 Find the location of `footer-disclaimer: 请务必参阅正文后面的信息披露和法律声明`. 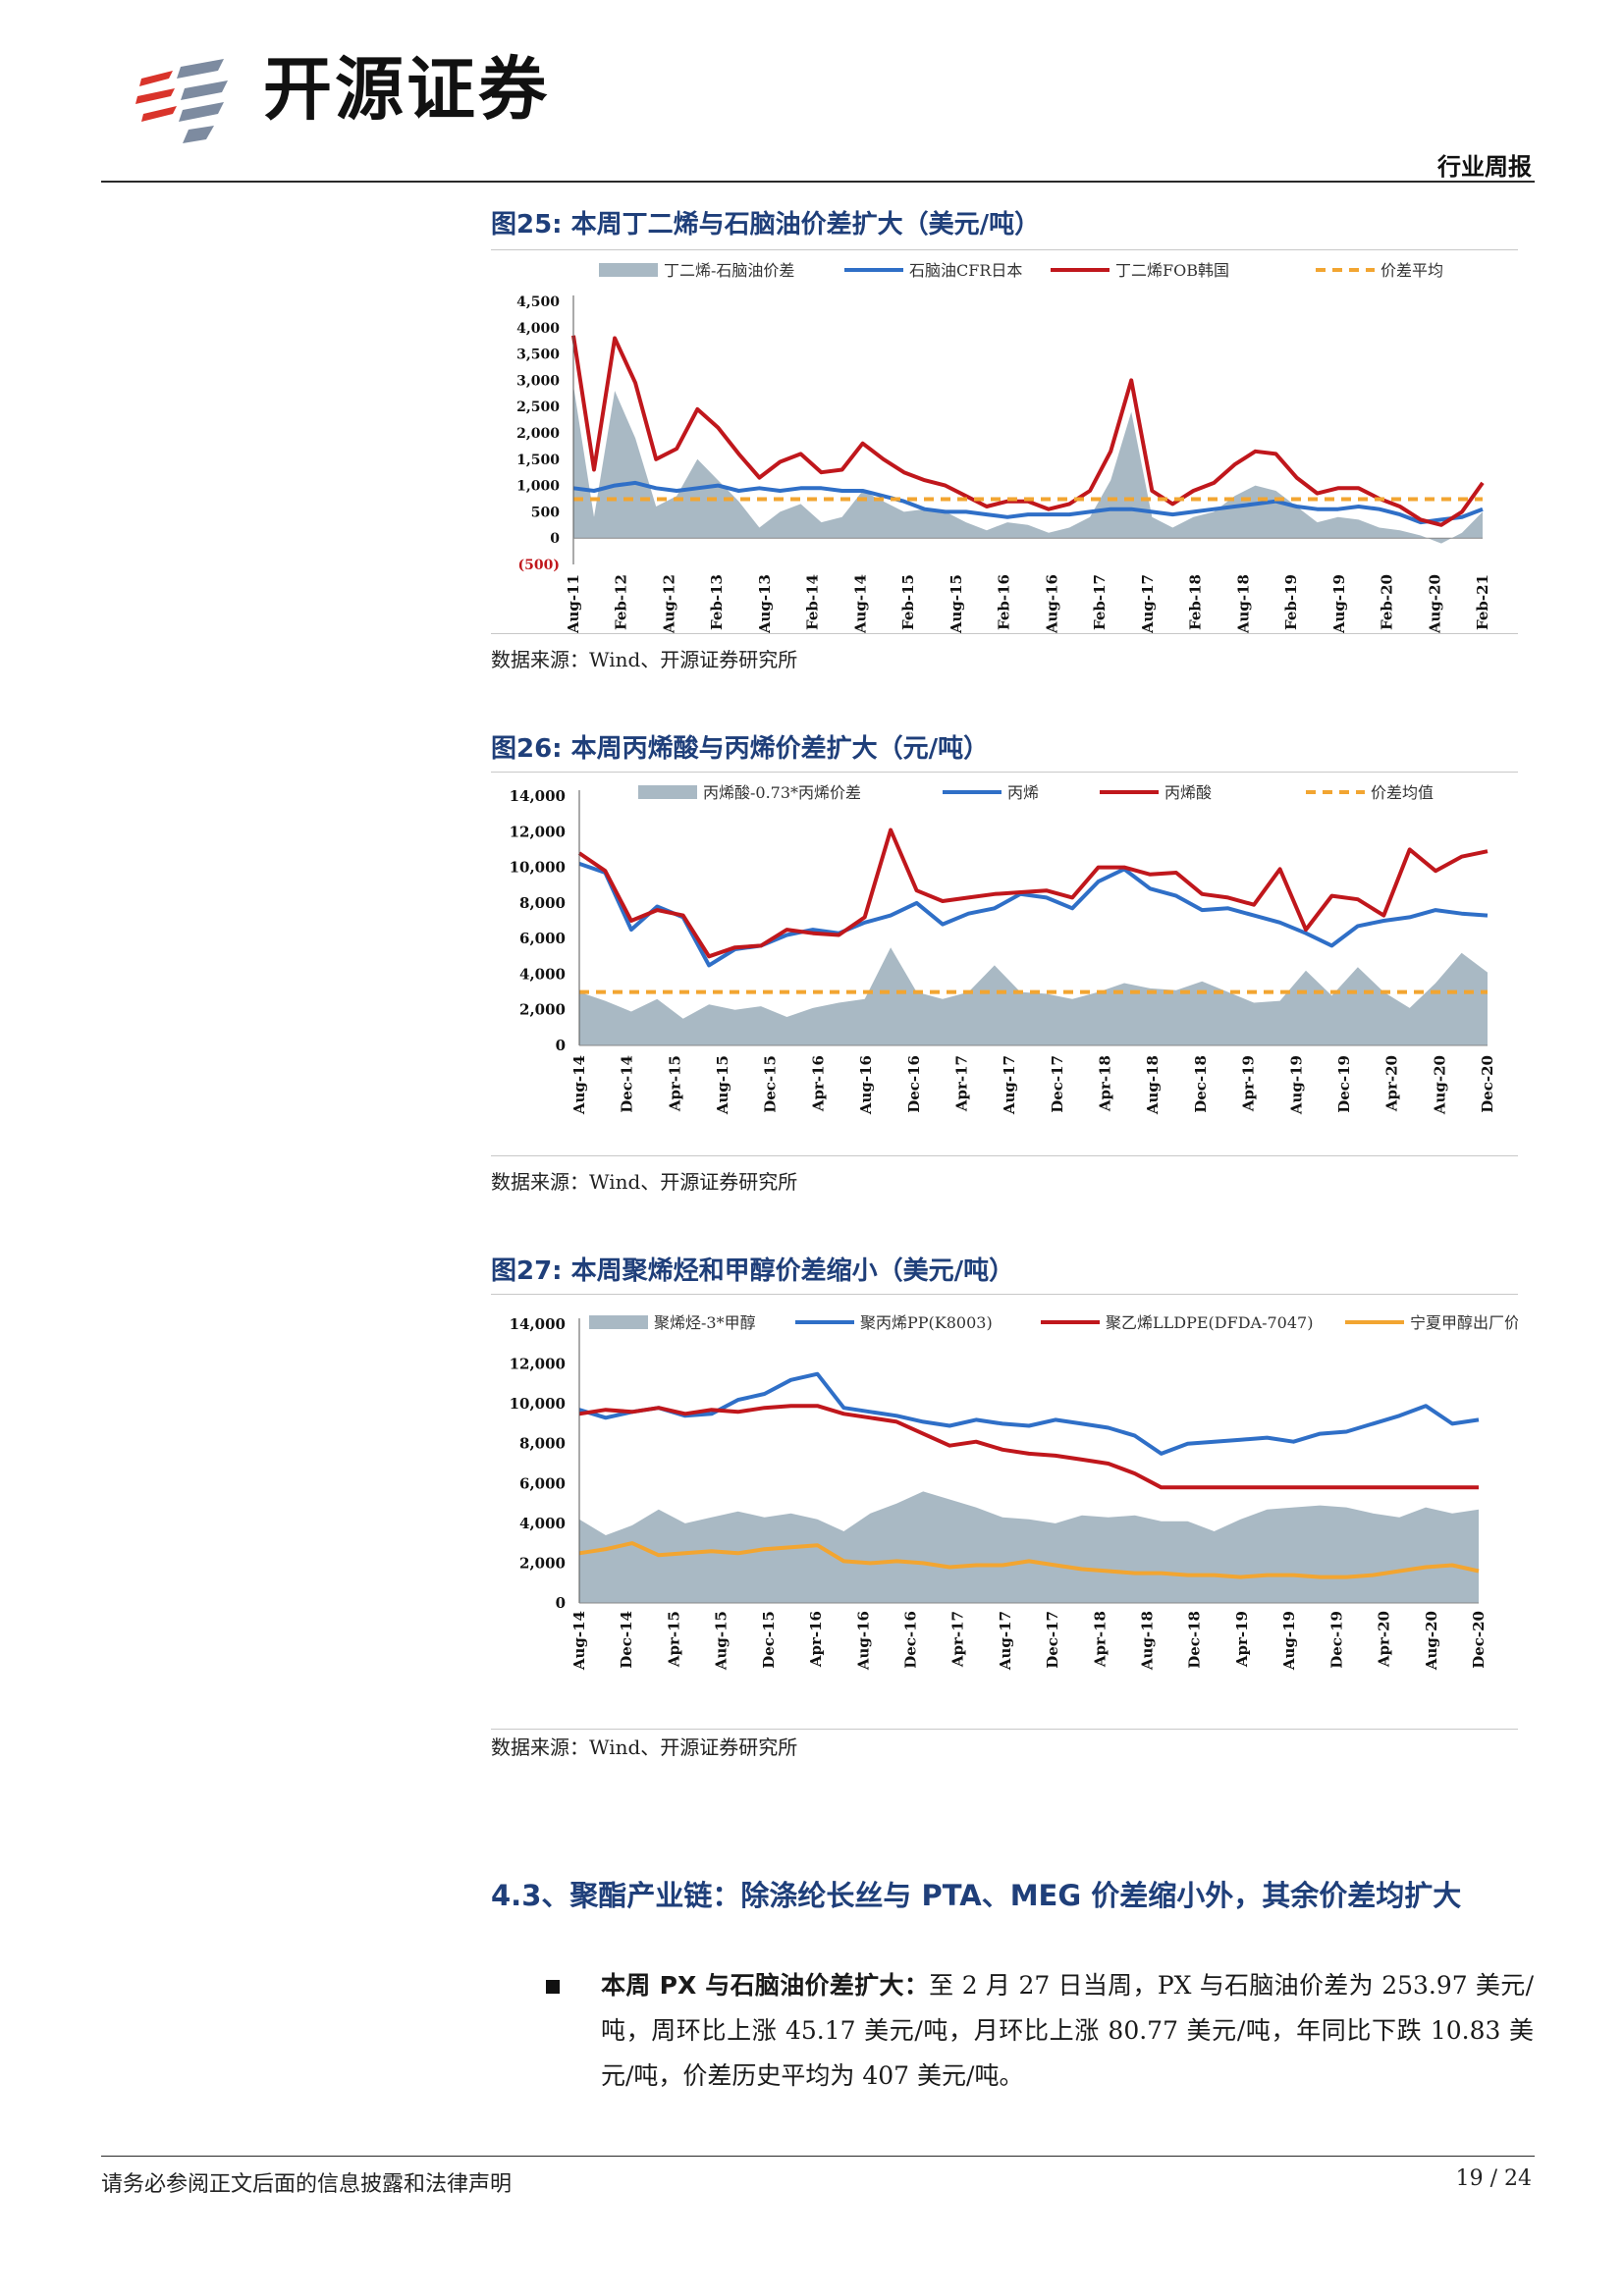

footer-disclaimer: 请务必参阅正文后面的信息披露和法律声明 is located at coordinates (307, 2185).